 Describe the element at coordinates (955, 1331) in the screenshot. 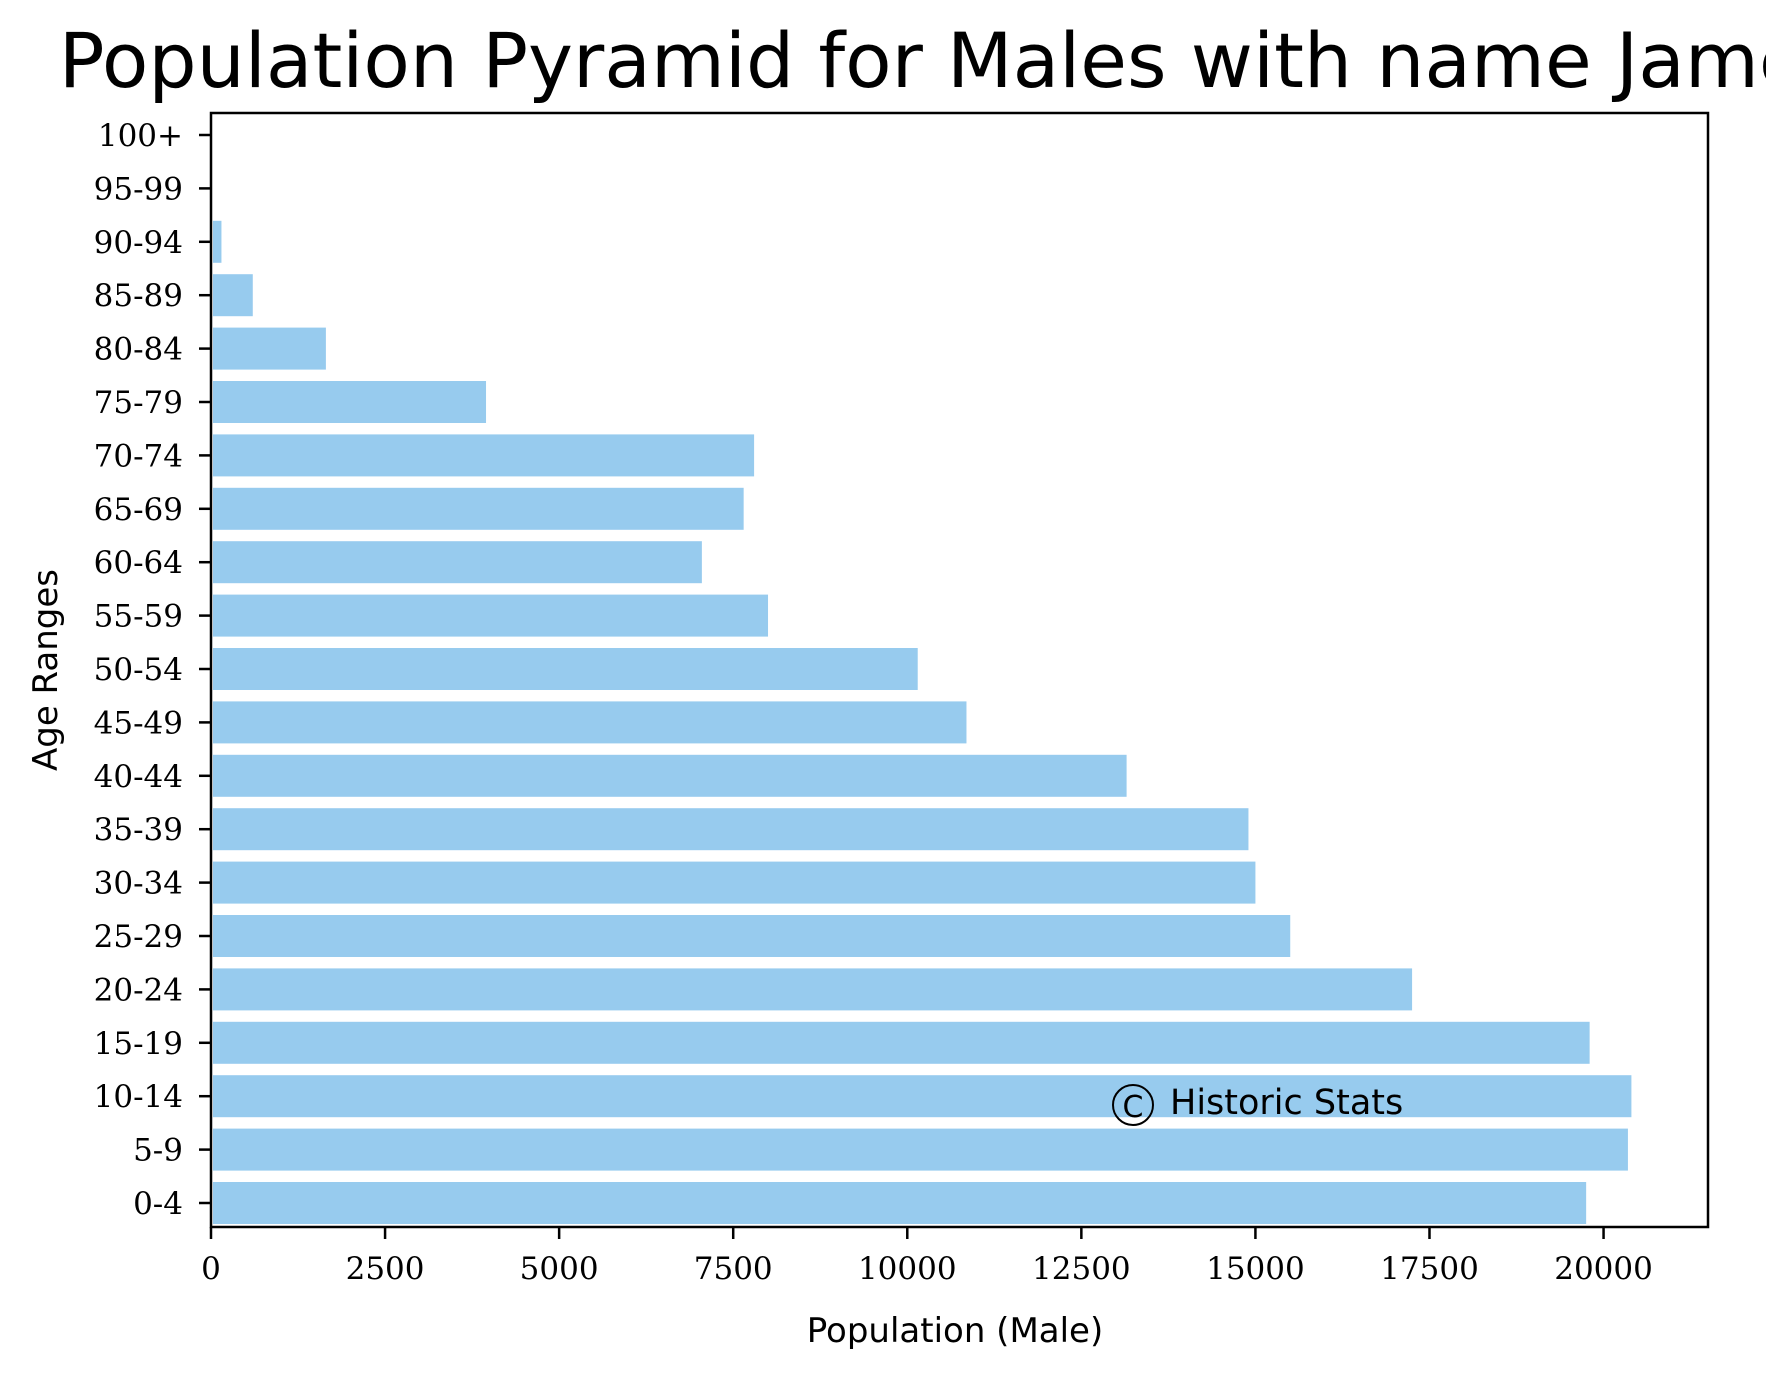

I see `x-axis-title: Population (Male)` at that location.